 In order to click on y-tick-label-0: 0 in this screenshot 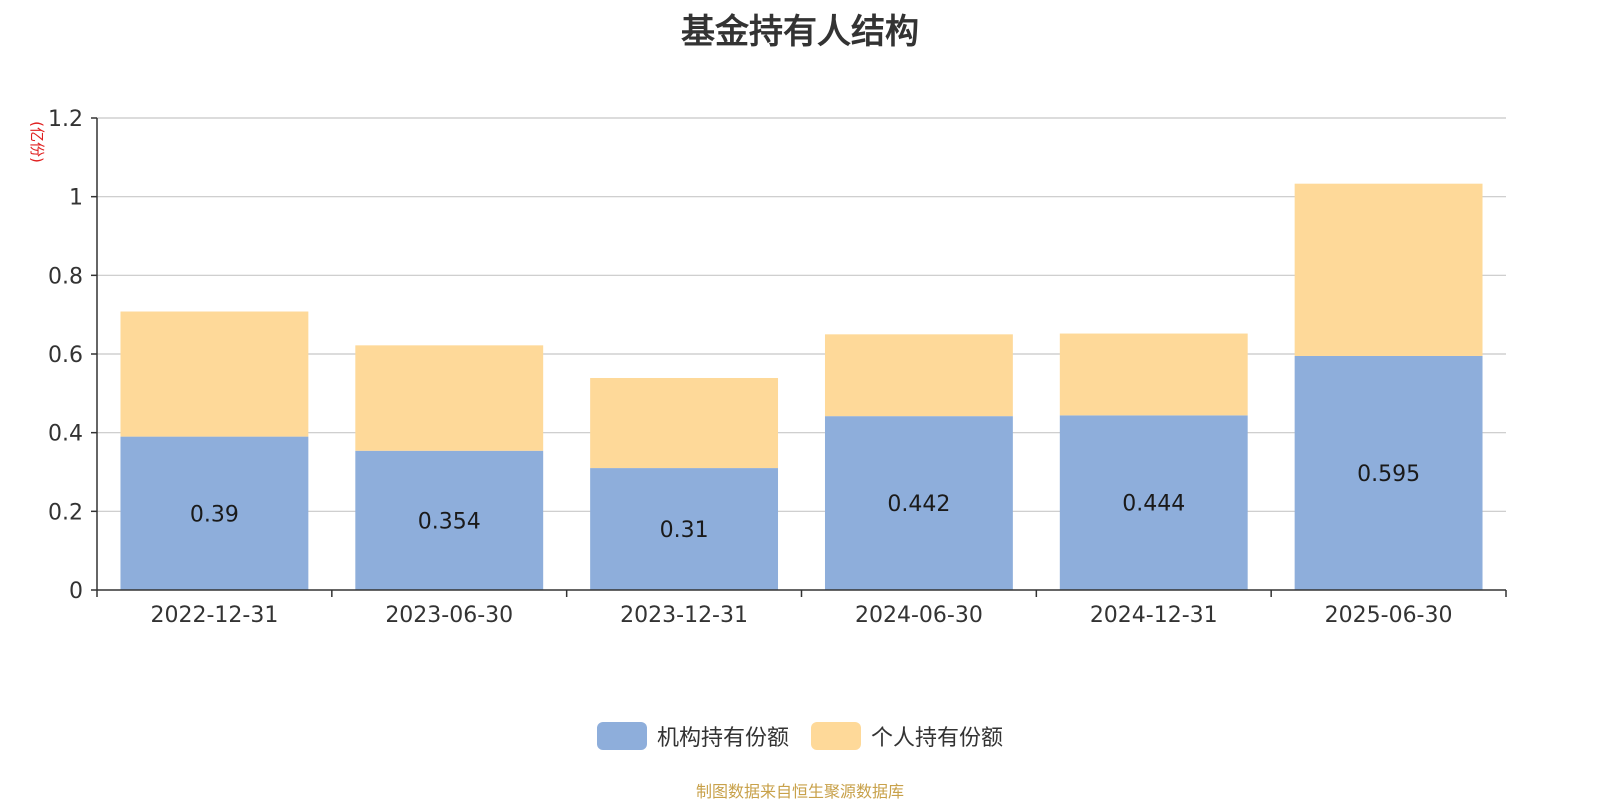, I will do `click(76, 591)`.